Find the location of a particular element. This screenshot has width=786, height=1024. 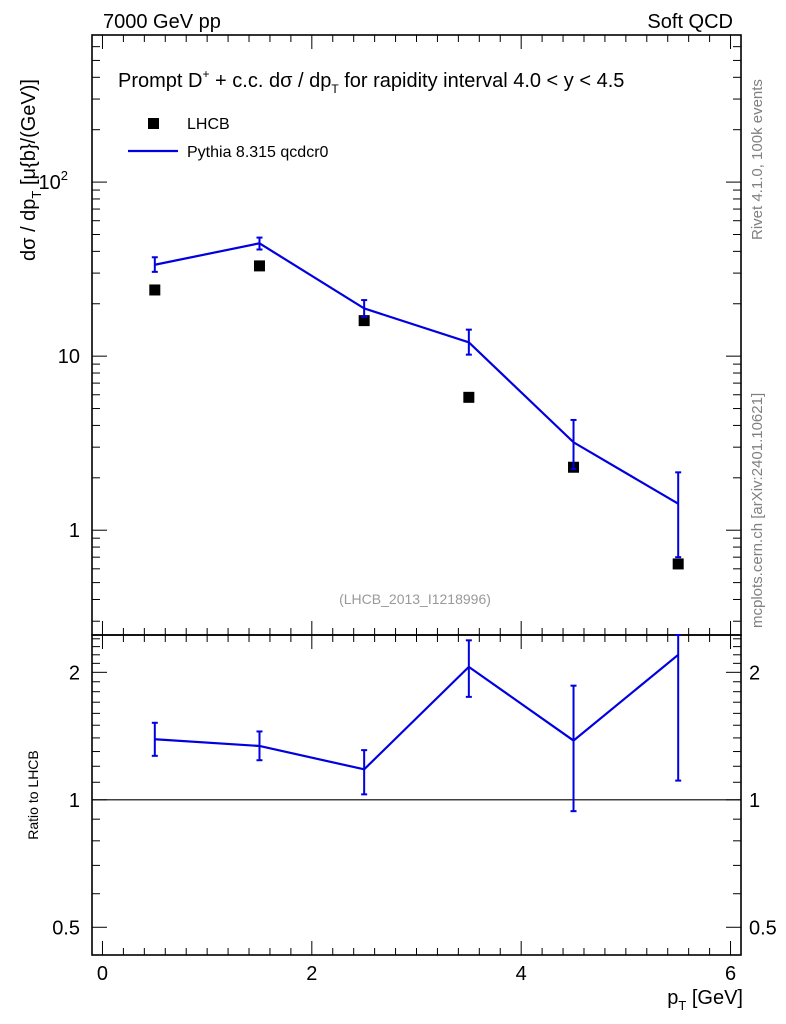

ratio-line is located at coordinates (416, 712).